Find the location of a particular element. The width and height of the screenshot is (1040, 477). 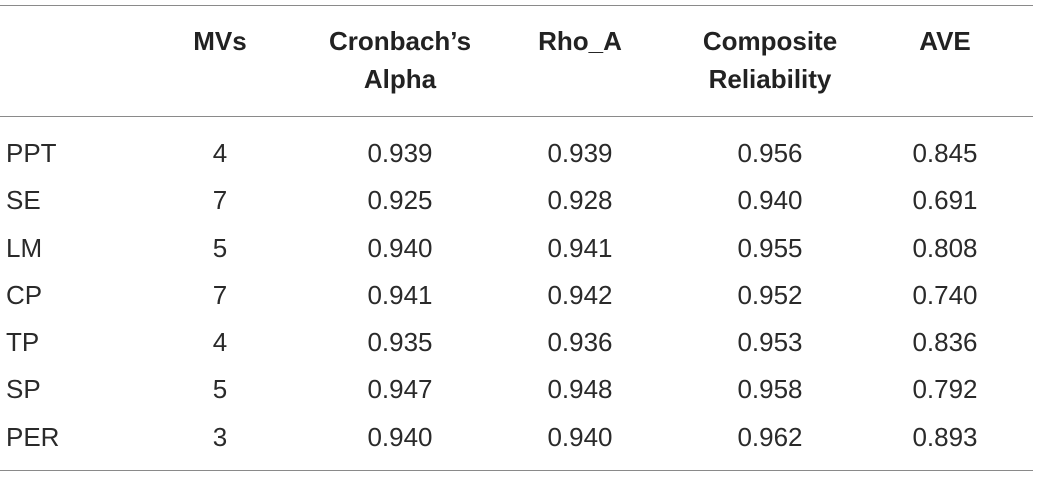

cell-rho-a: 0.948 is located at coordinates (580, 389).